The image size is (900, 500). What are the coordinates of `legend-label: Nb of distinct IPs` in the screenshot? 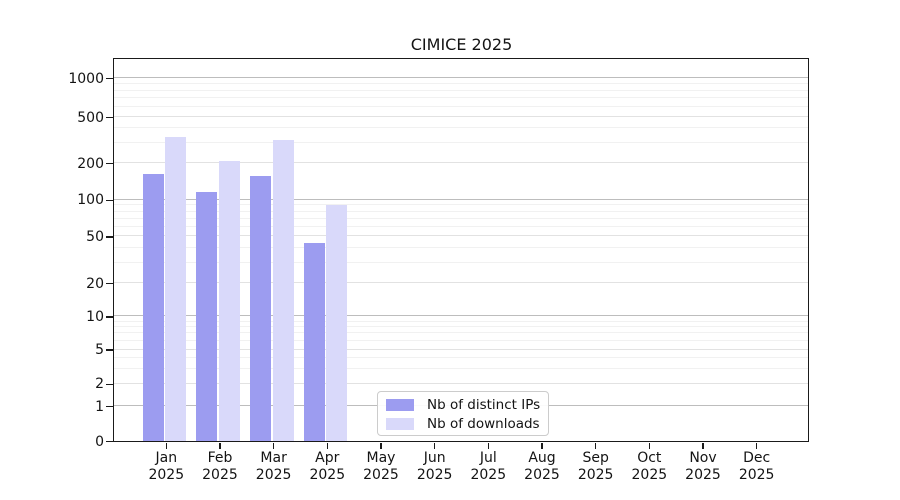 It's located at (484, 405).